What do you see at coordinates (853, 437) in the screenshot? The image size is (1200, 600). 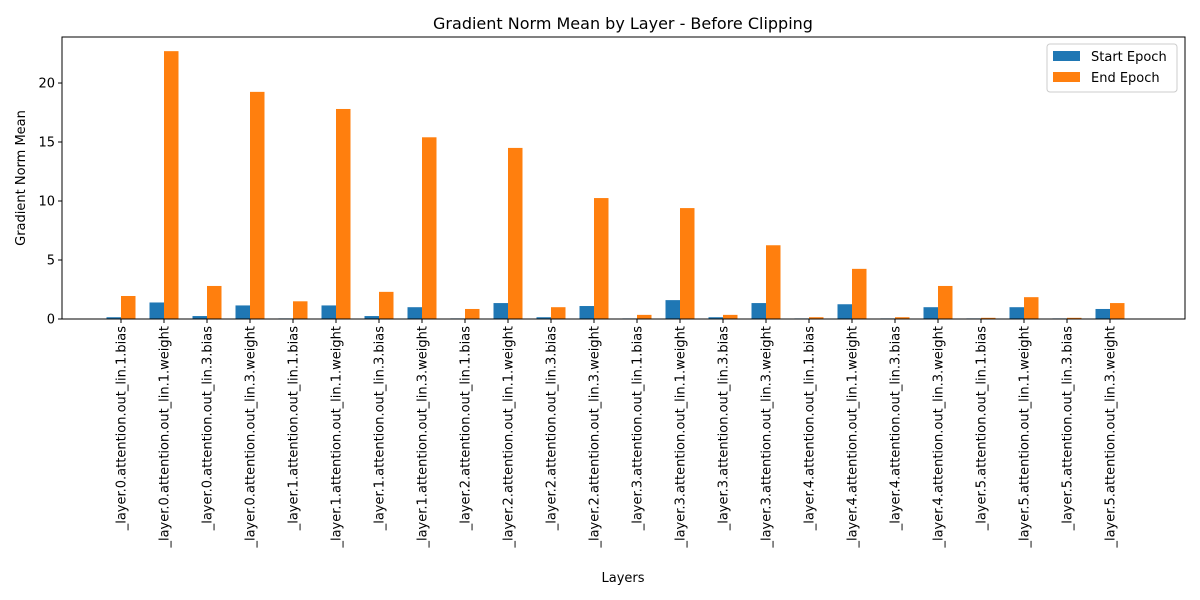 I see `x-tick-label-17: _layer.4.attention.out_lin.1.weight` at bounding box center [853, 437].